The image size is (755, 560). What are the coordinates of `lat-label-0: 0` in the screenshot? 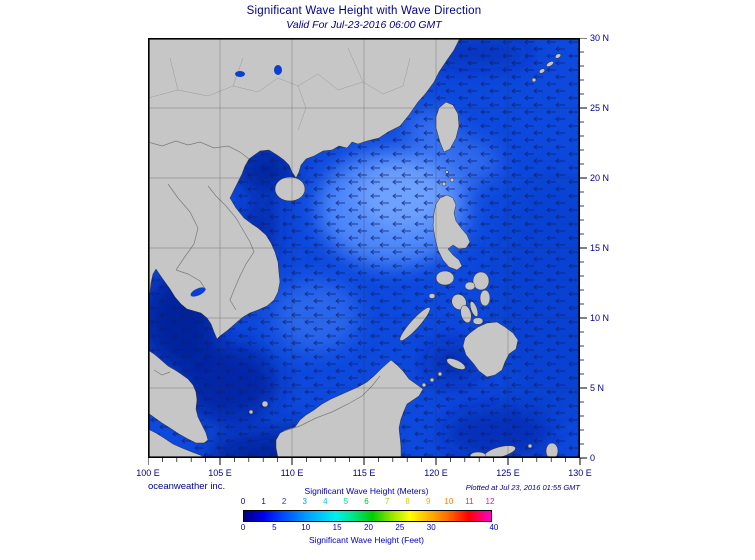 It's located at (593, 458).